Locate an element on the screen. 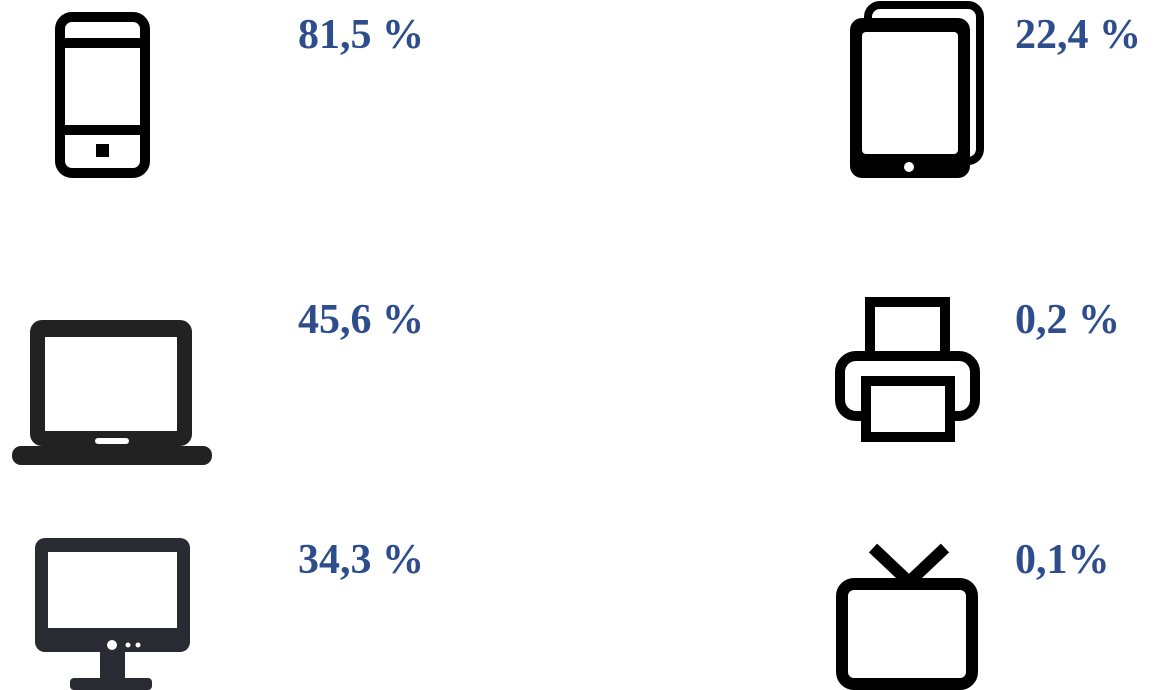  tablet-icon is located at coordinates (917, 89).